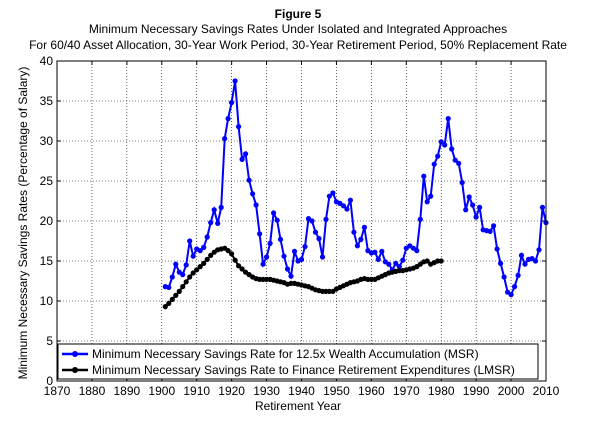 The image size is (596, 421). Describe the element at coordinates (406, 391) in the screenshot. I see `x-tick-label: 1970` at that location.